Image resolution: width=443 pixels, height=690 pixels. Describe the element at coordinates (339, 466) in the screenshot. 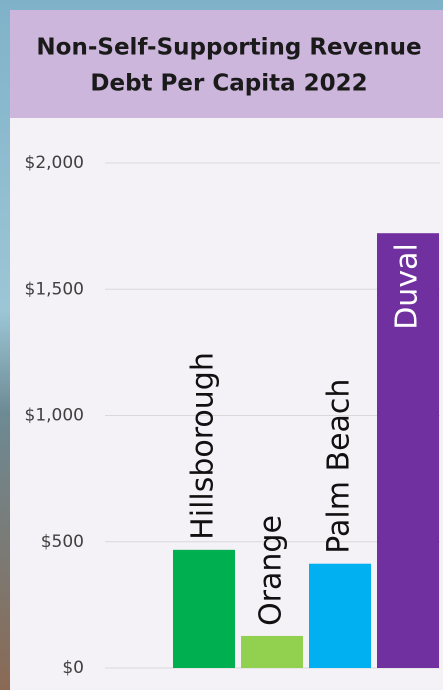

I see `bar-label: Palm Beach` at that location.